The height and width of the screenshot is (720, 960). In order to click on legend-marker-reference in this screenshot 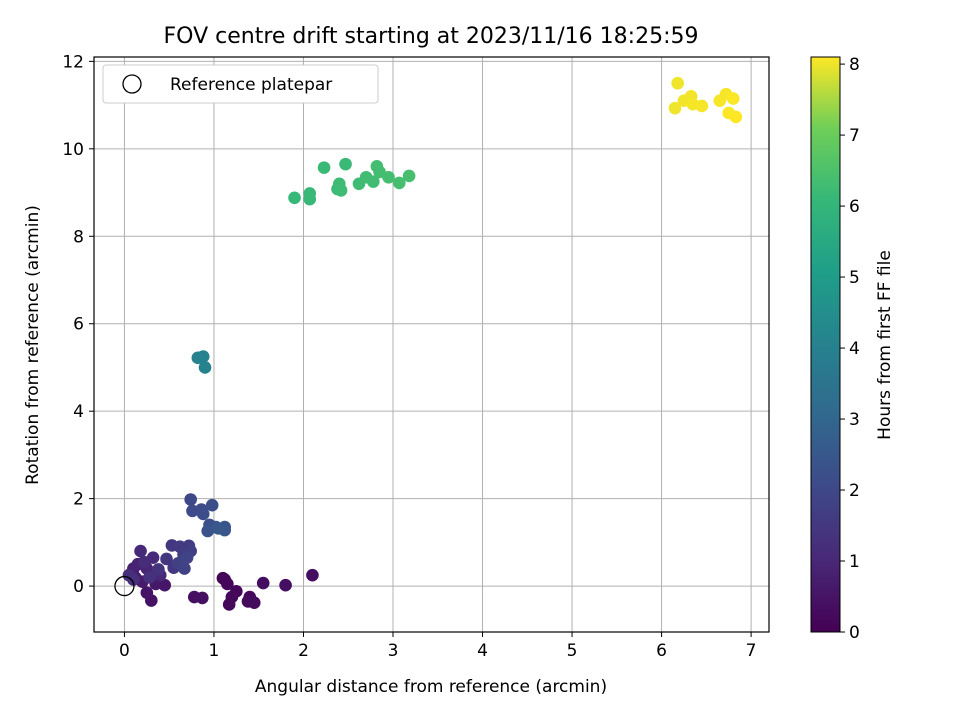, I will do `click(132, 84)`.